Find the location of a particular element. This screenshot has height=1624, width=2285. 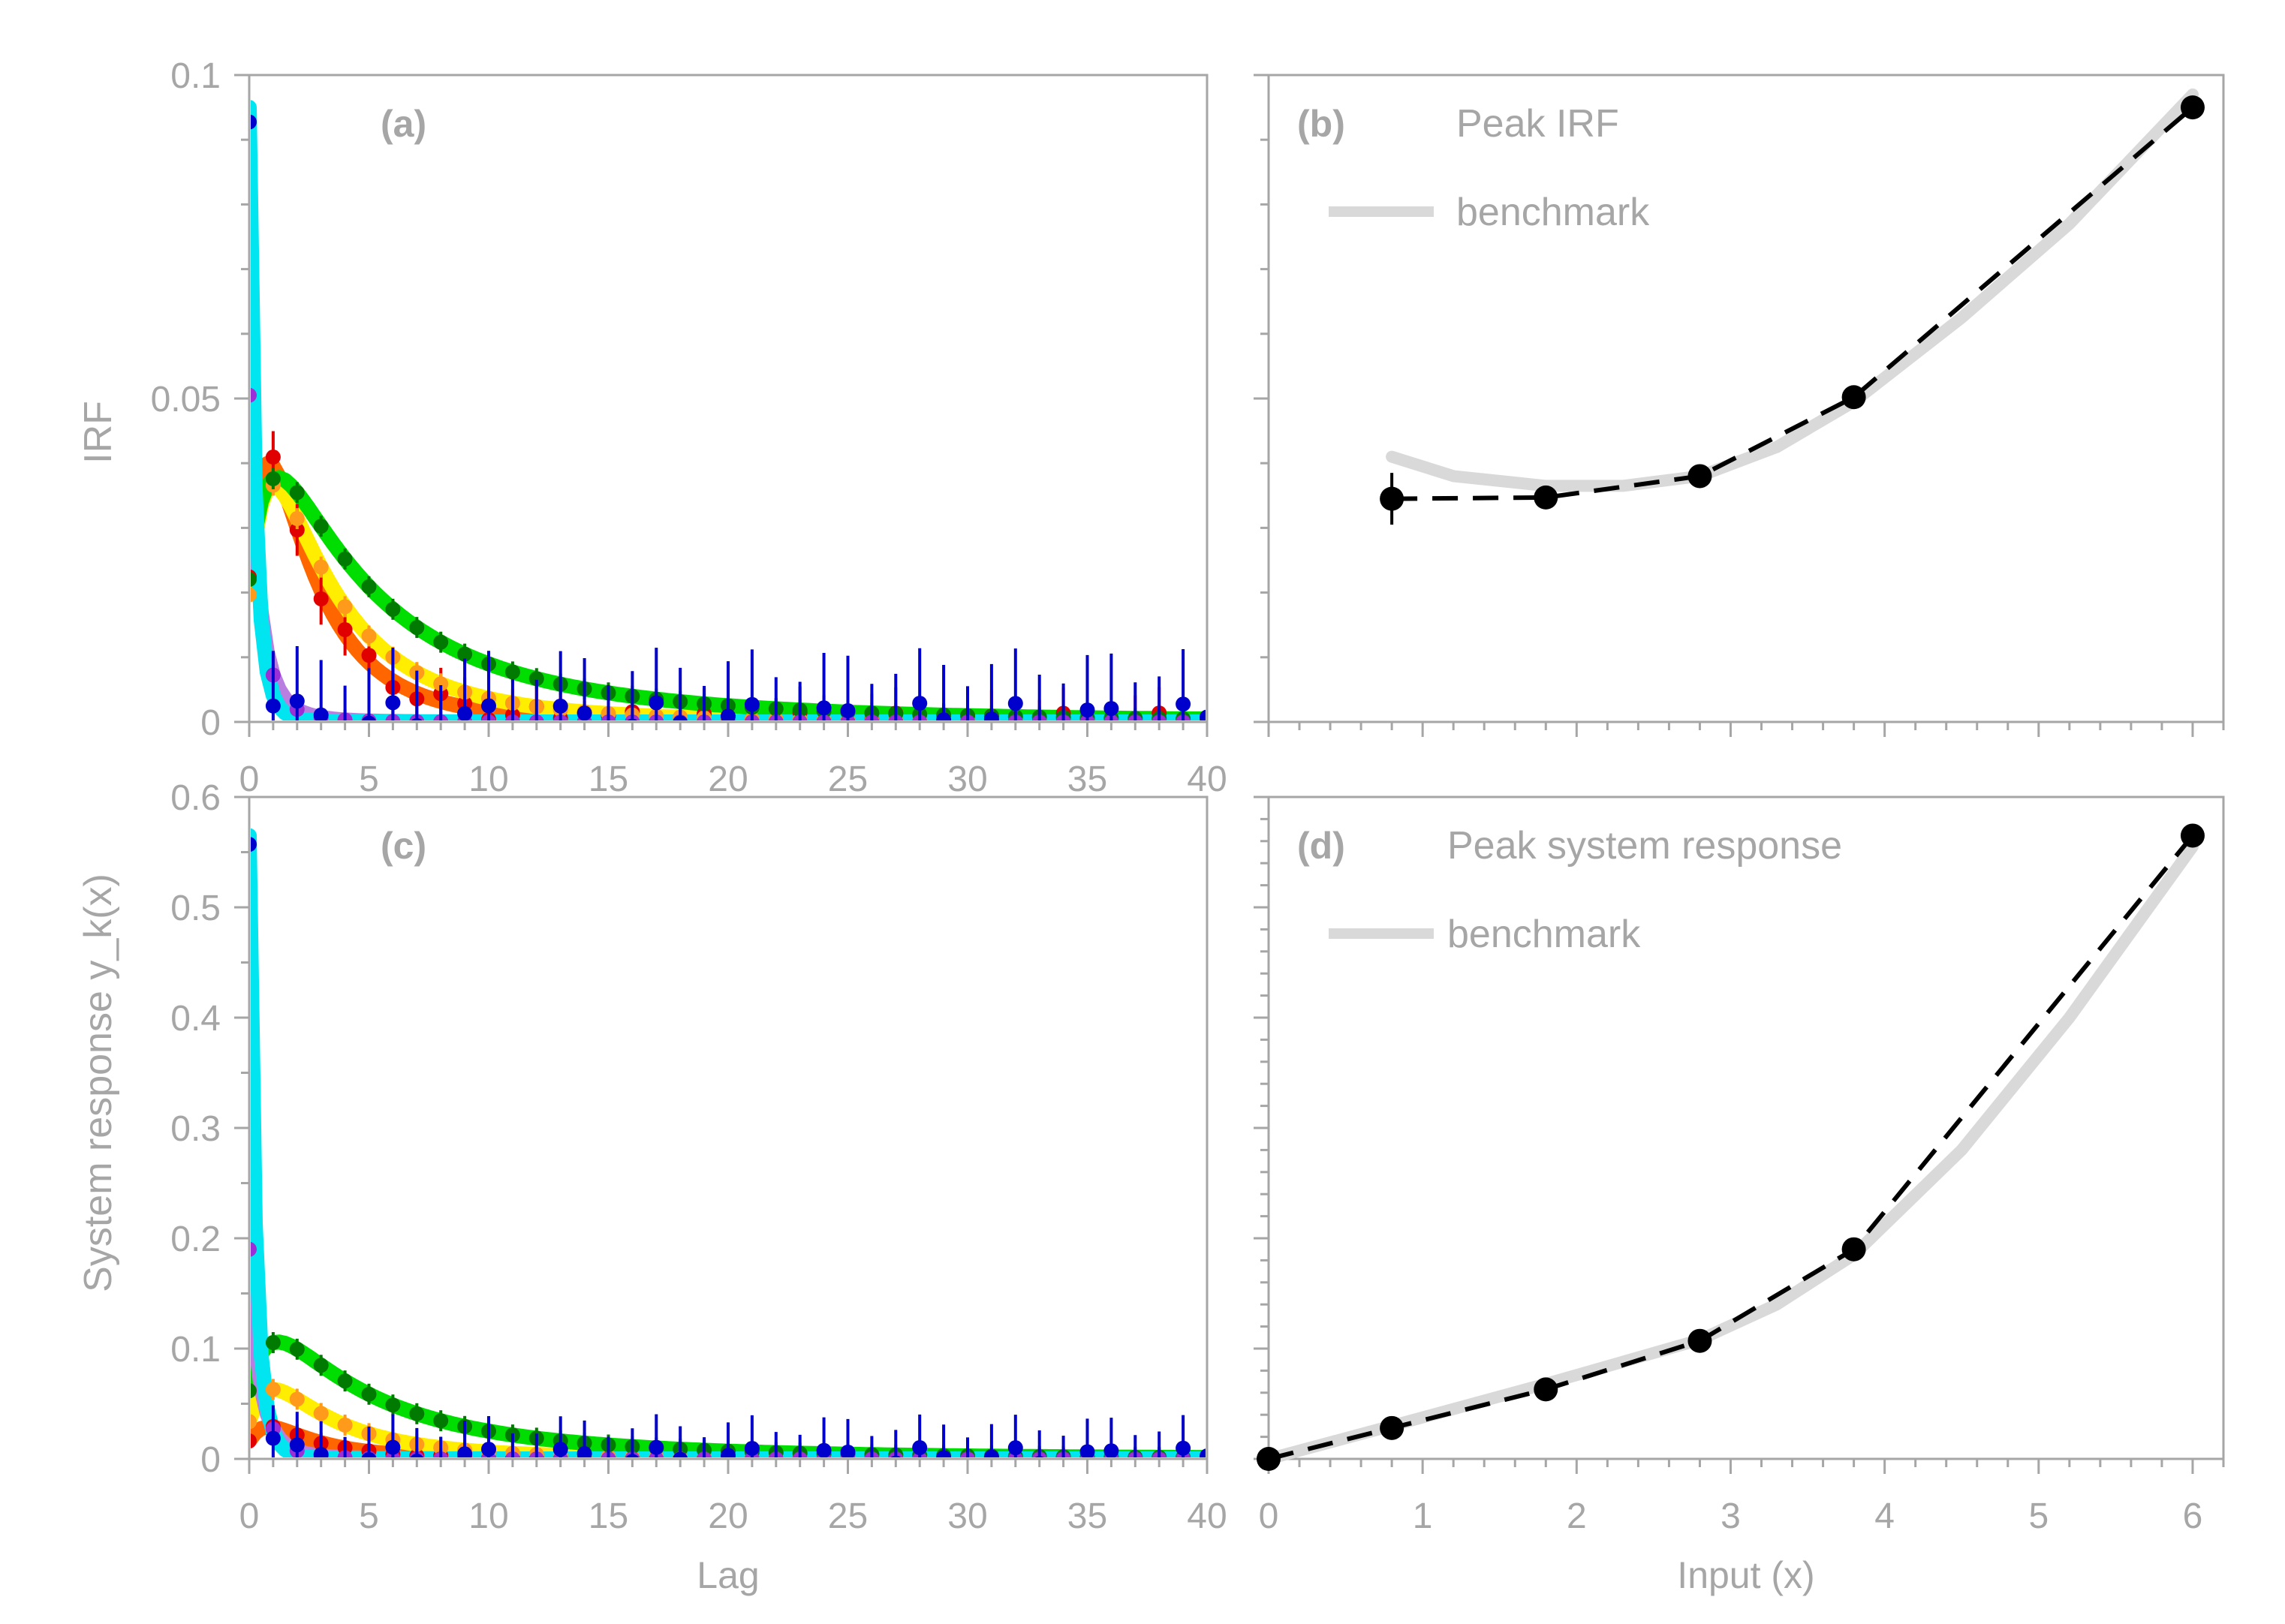

y-tick-label: 0.2 is located at coordinates (195, 1239).